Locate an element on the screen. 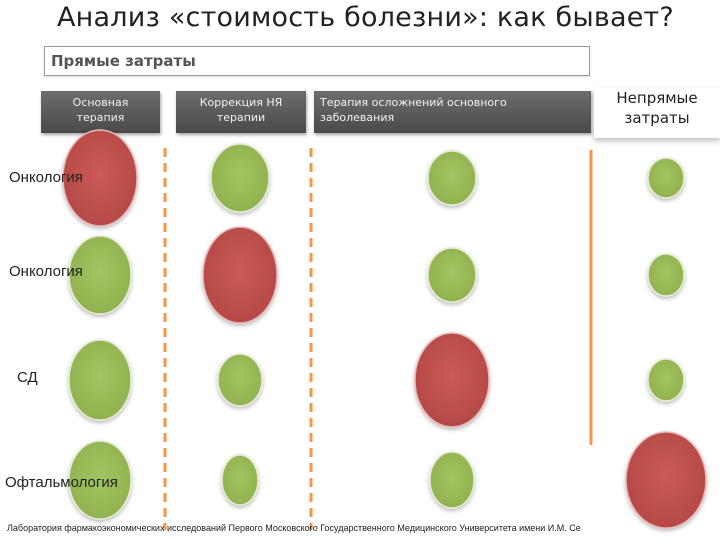 This screenshot has height=540, width=720. indirect-costs-line: Непрямые is located at coordinates (657, 98).